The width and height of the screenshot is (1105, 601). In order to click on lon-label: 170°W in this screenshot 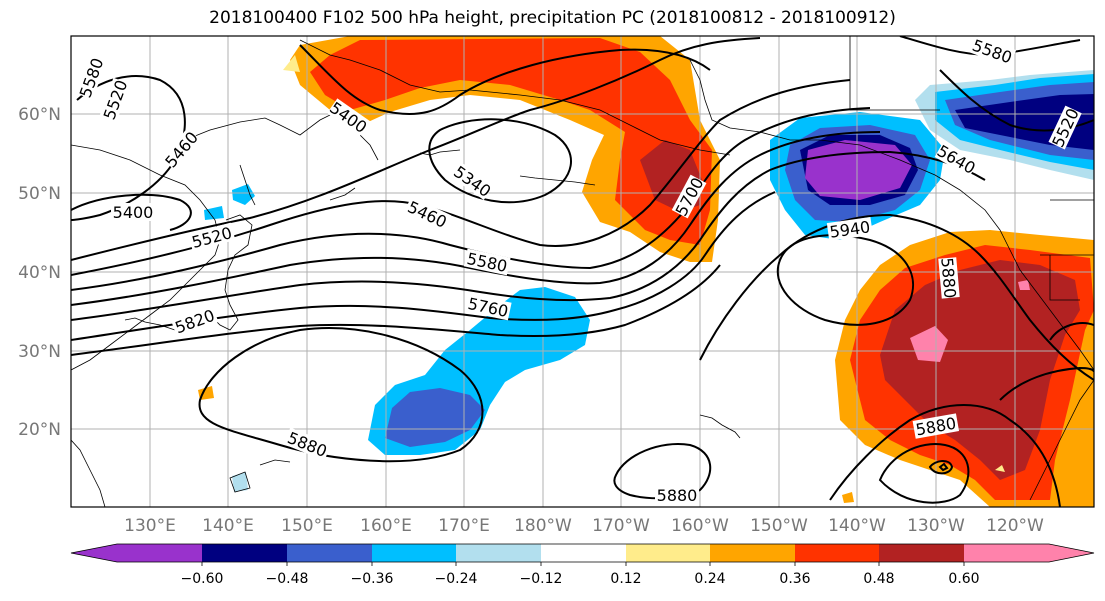, I will do `click(621, 526)`.